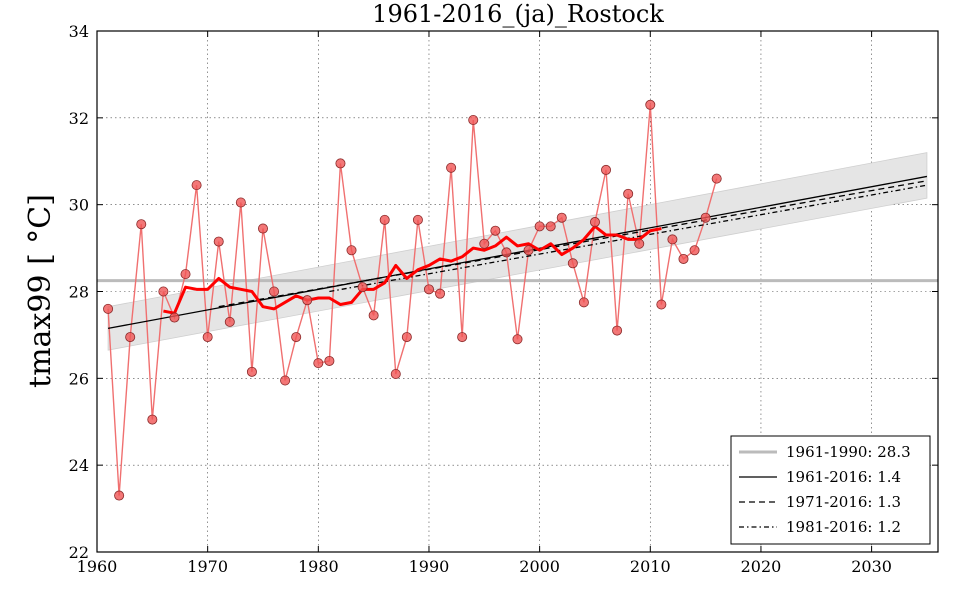  Describe the element at coordinates (207, 566) in the screenshot. I see `x-tick-label: 1970` at that location.